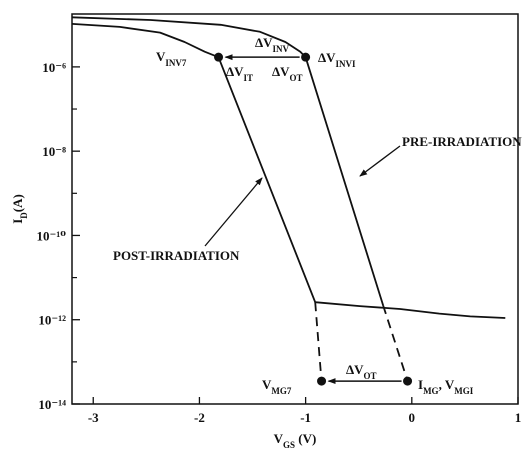 This screenshot has width=525, height=453. I want to click on annotation: POST-IRRADIATION, so click(176, 255).